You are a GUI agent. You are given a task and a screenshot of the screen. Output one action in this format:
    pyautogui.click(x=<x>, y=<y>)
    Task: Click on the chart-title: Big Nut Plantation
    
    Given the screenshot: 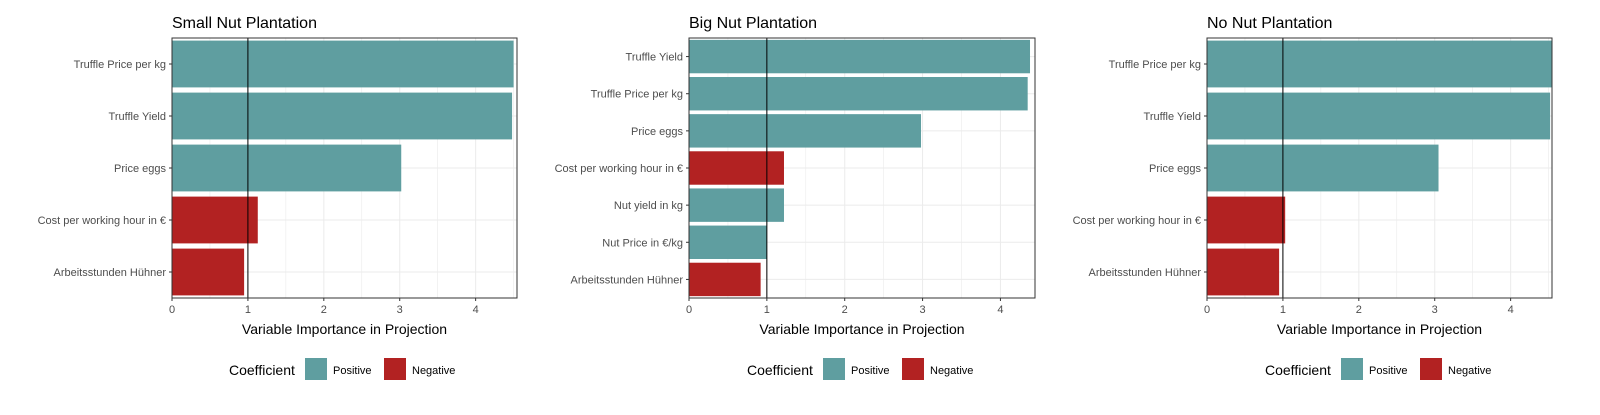 What is the action you would take?
    pyautogui.click(x=753, y=23)
    